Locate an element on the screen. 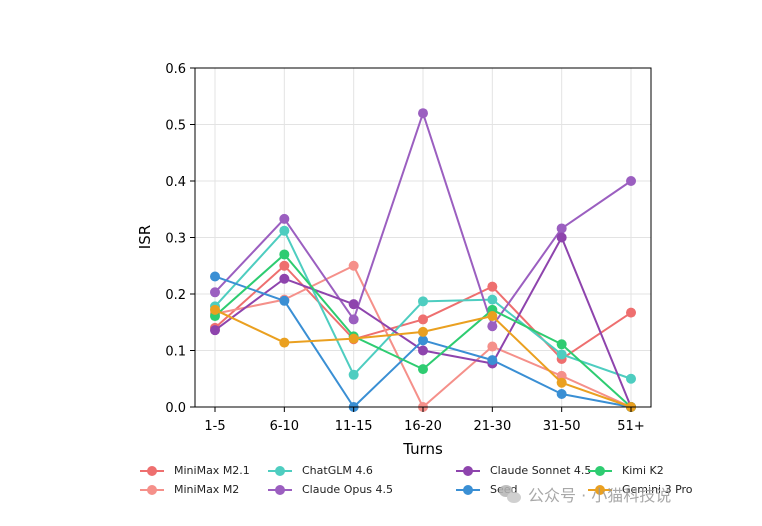  legend-item: ChatGLM 4.6 is located at coordinates (320, 470).